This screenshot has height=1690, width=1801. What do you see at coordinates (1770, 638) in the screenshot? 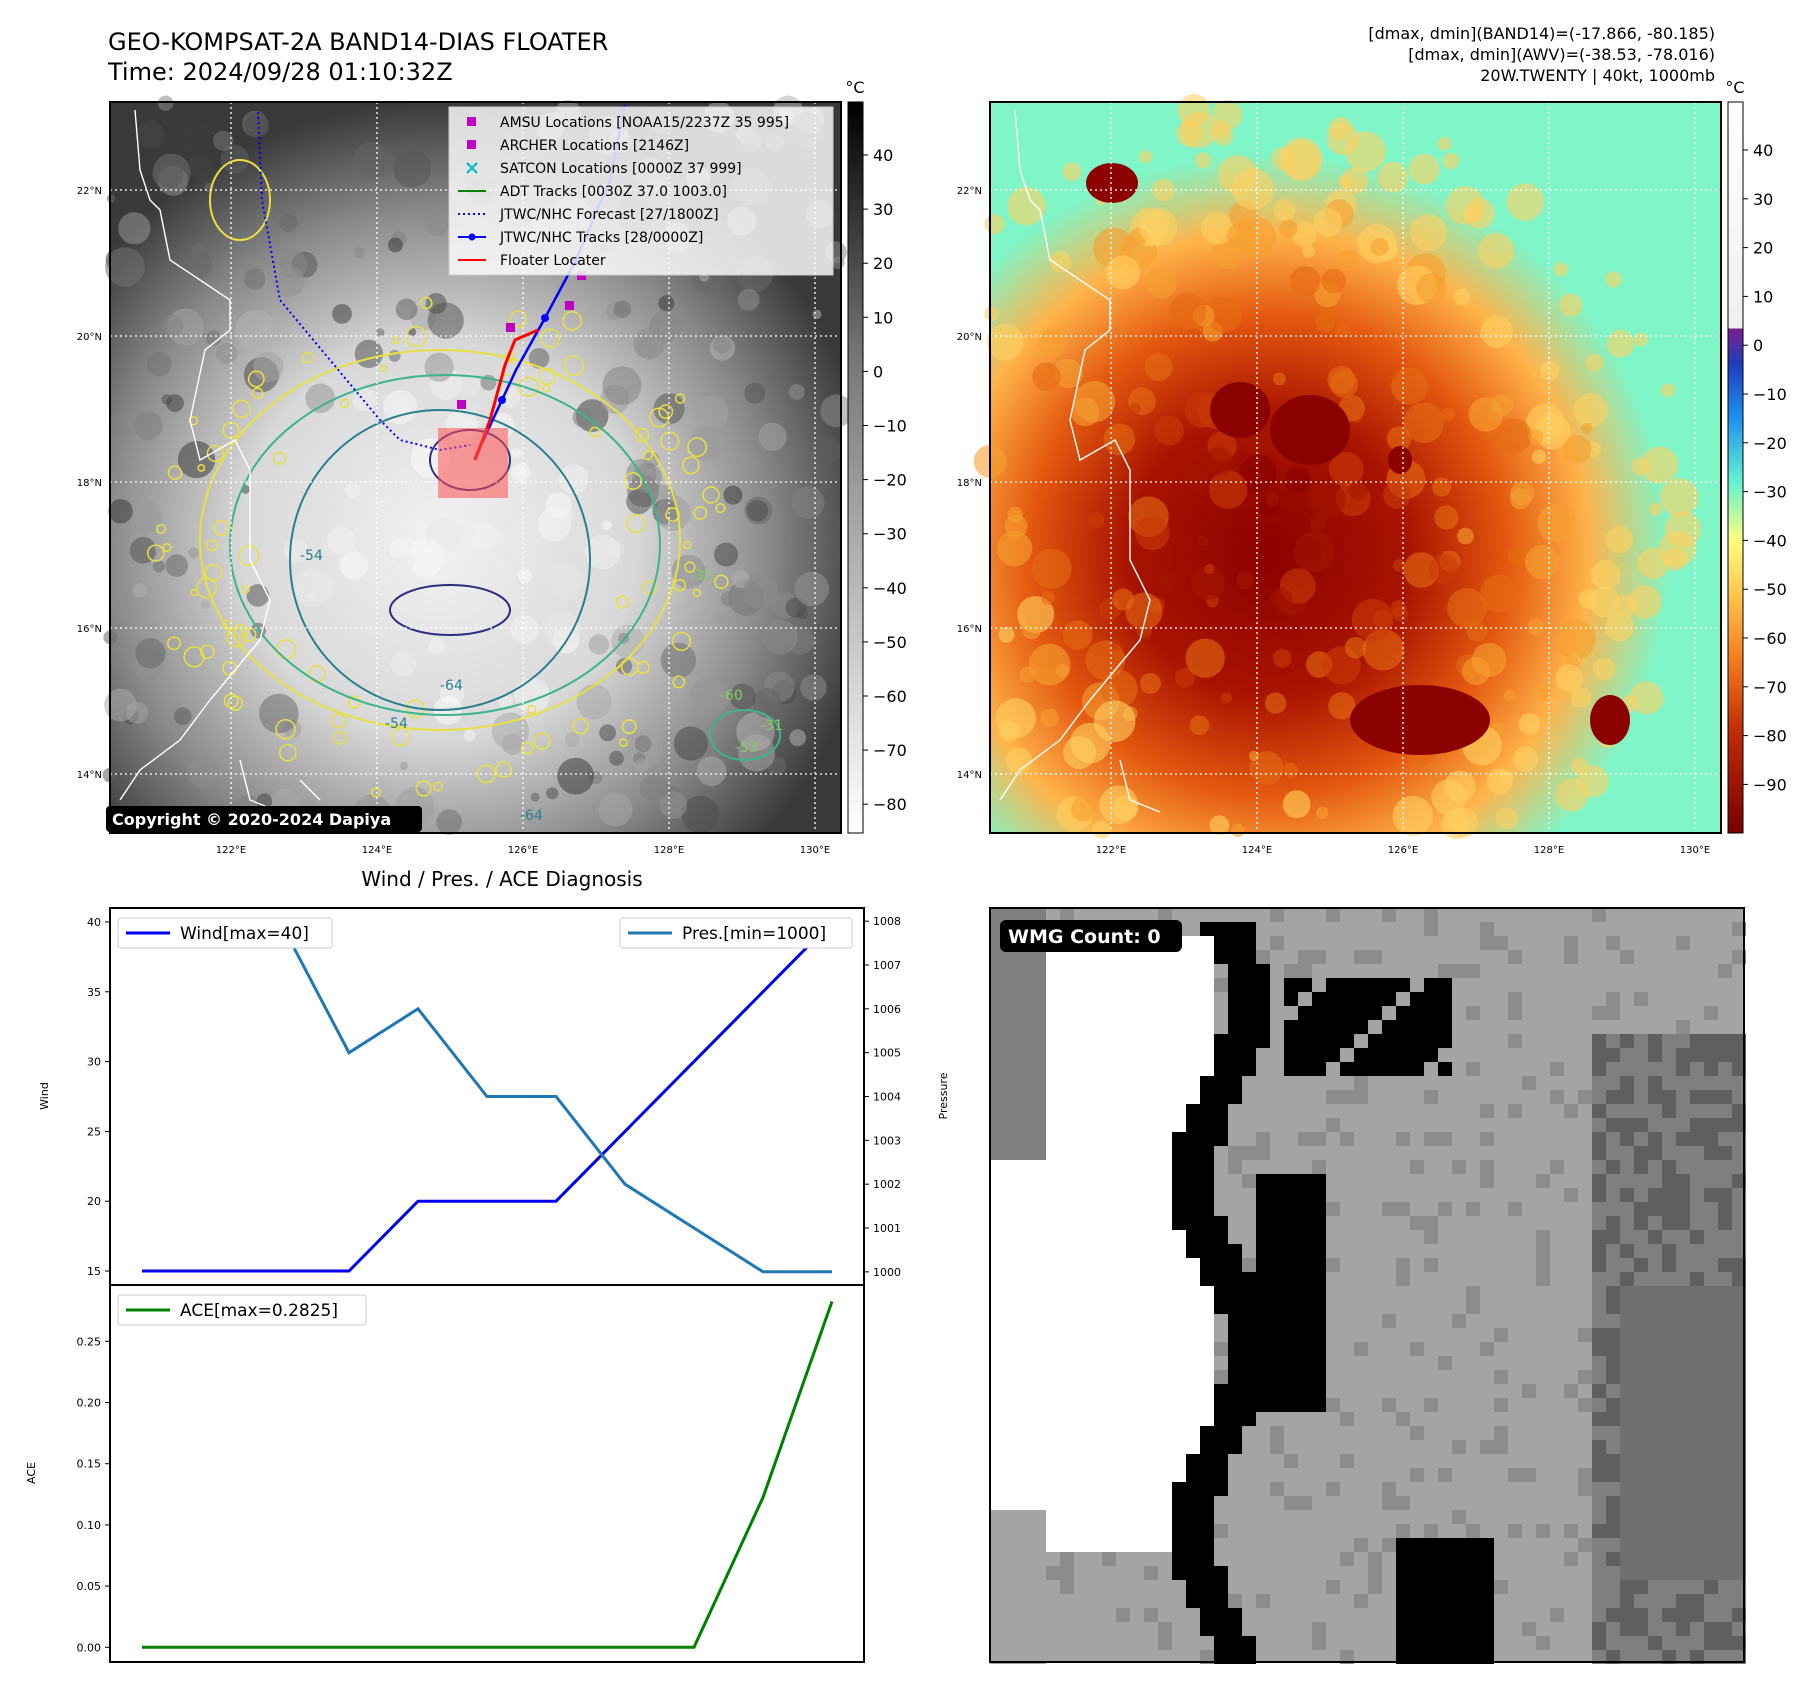
I see `colorbar-tick-label: −60` at bounding box center [1770, 638].